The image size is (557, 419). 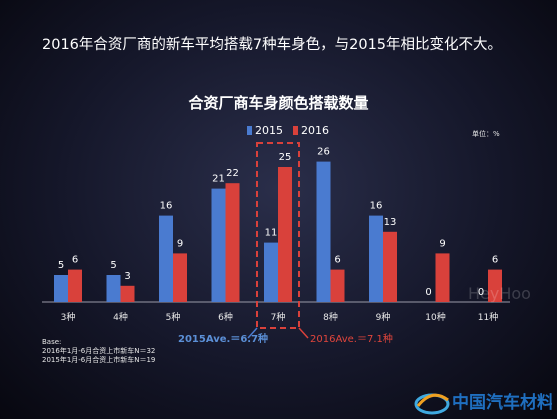 What do you see at coordinates (271, 233) in the screenshot?
I see `data-label-2015-4: 11` at bounding box center [271, 233].